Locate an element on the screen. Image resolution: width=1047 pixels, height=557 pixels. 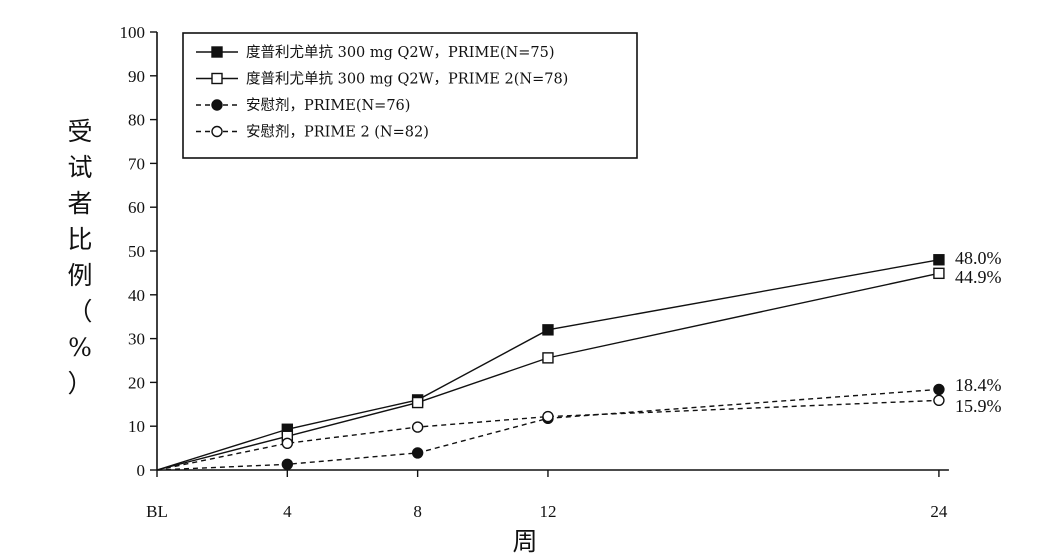
end-value-label: 15.9% is located at coordinates (978, 406).